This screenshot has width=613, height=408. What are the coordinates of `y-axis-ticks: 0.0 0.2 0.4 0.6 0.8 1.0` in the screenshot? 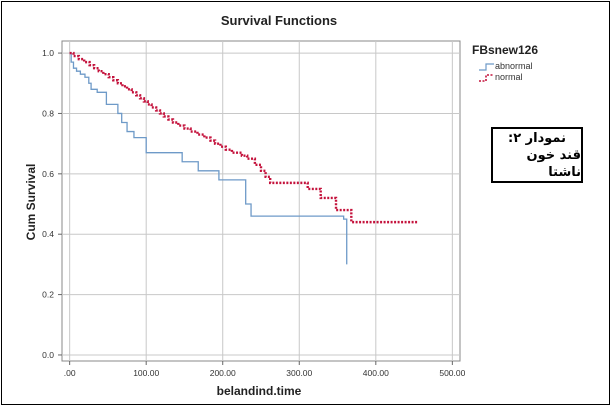 It's located at (52, 204).